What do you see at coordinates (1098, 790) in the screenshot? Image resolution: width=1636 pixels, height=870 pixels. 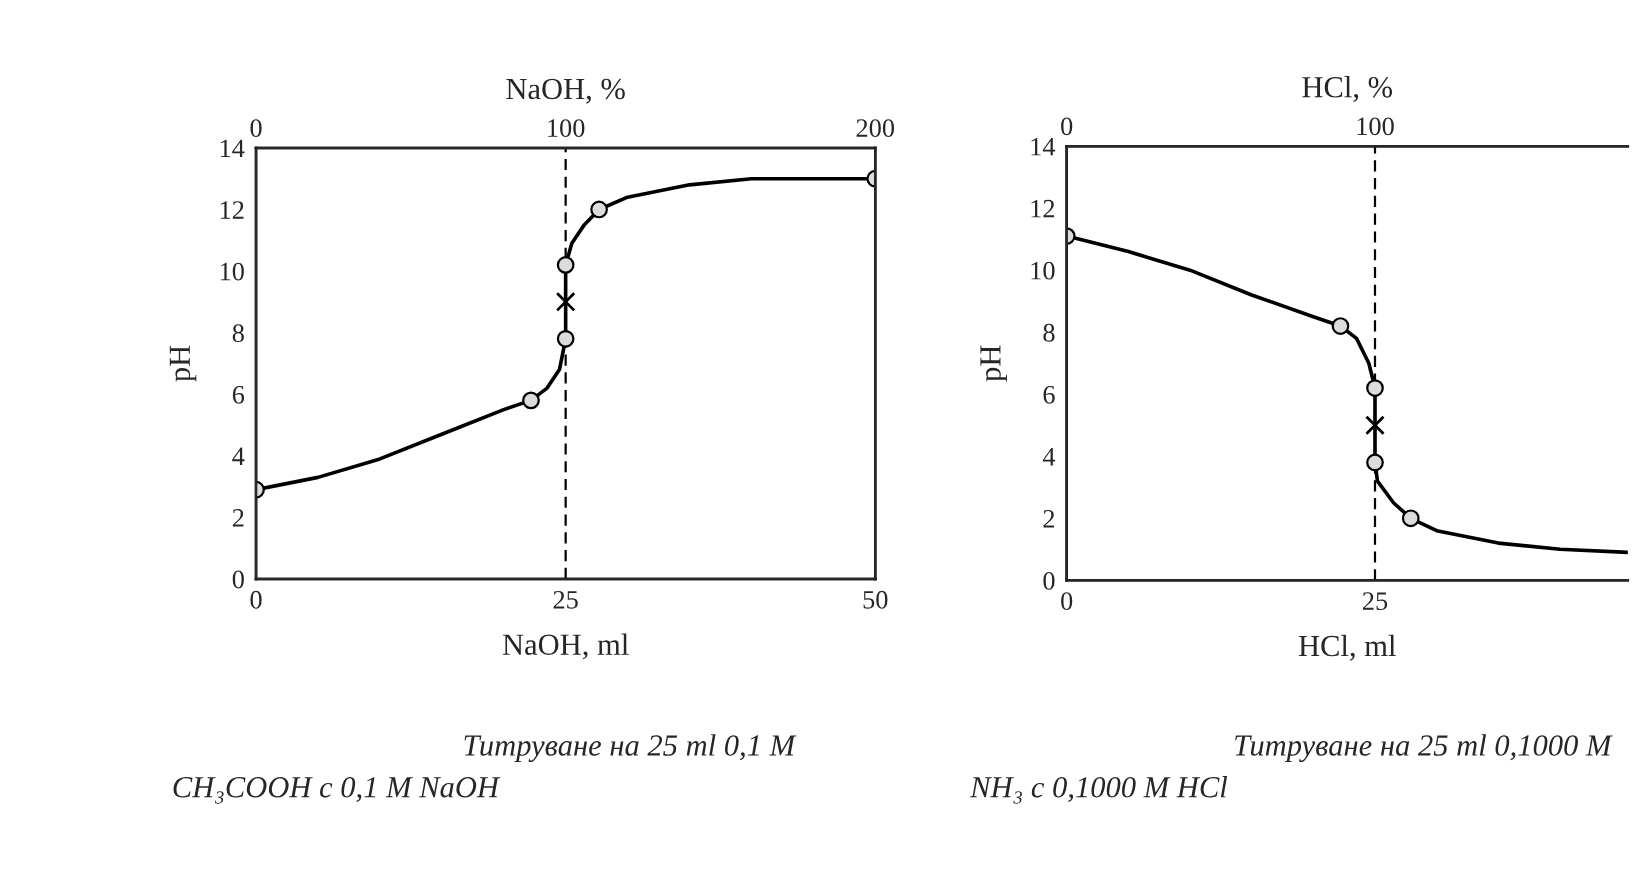 I see `text: NH₃ с 0,1000 M HCl` at bounding box center [1098, 790].